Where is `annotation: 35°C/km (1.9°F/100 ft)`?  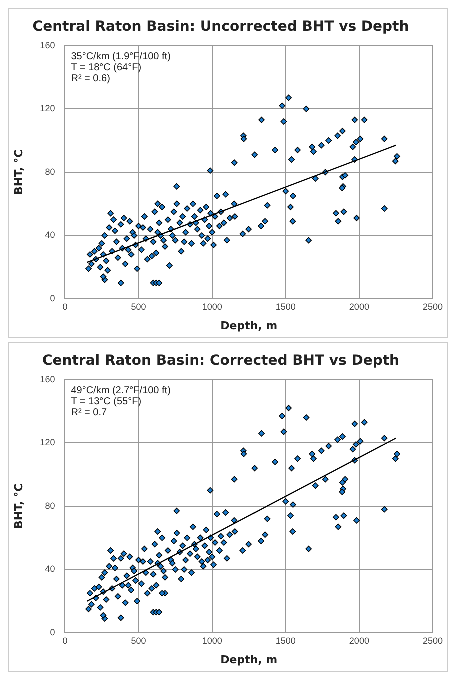 annotation: 35°C/km (1.9°F/100 ft) is located at coordinates (121, 57).